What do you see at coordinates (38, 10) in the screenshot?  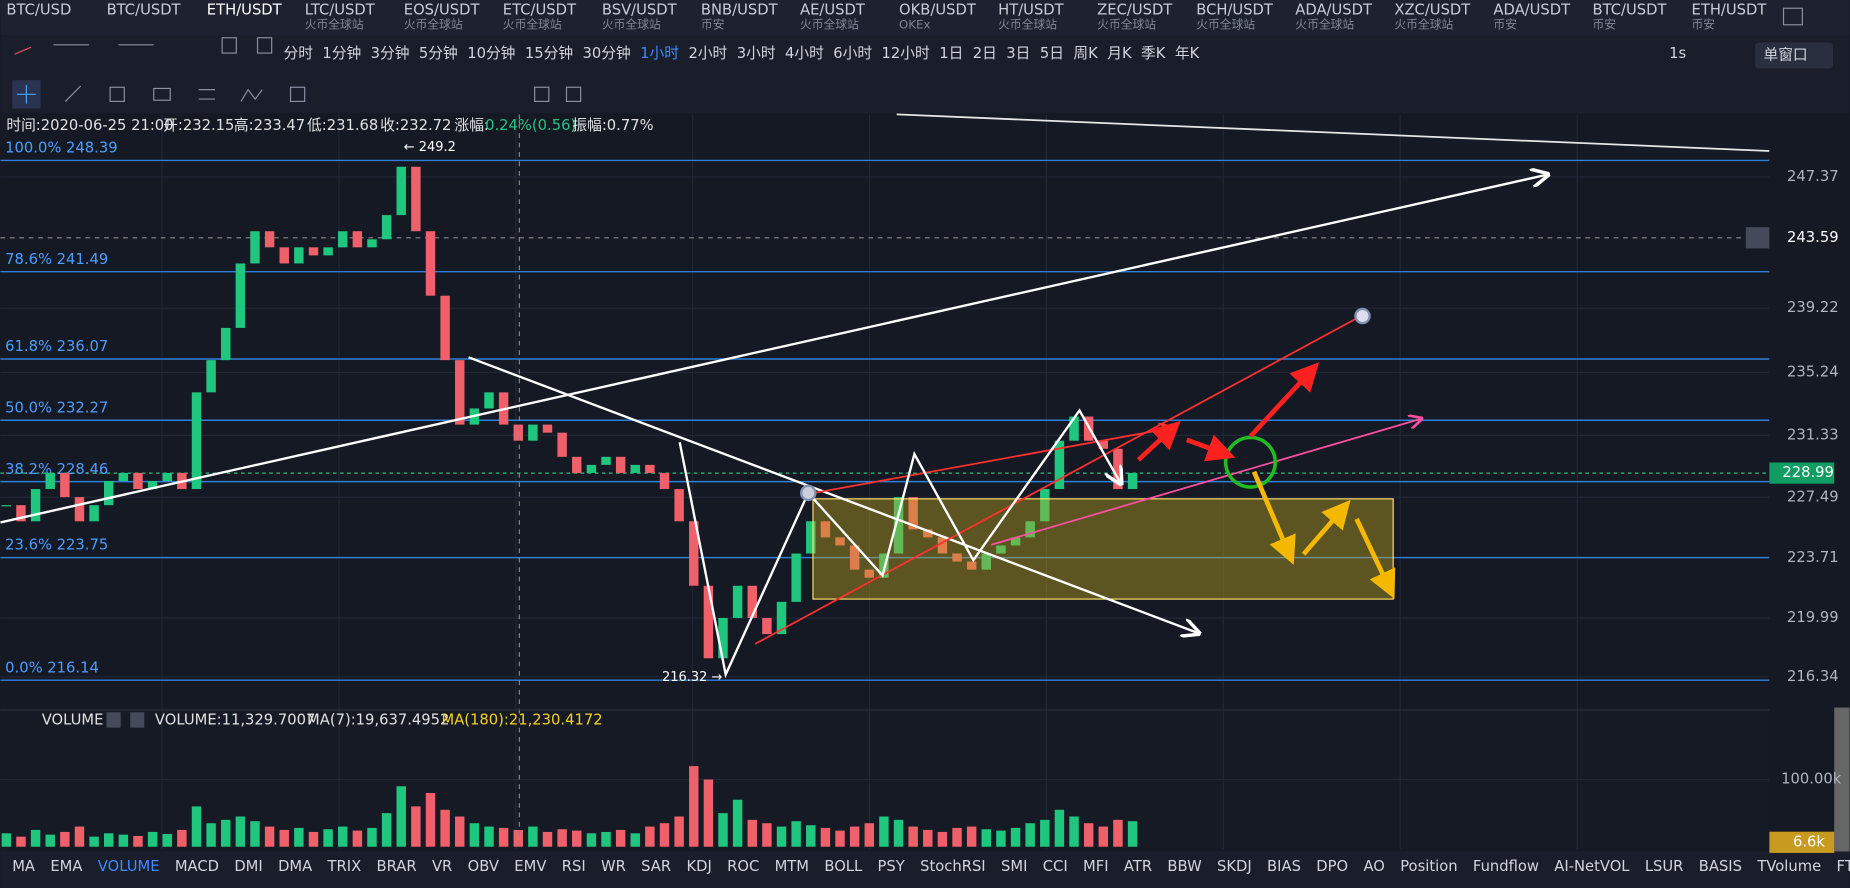 I see `tab-pair: BTC/USD` at bounding box center [38, 10].